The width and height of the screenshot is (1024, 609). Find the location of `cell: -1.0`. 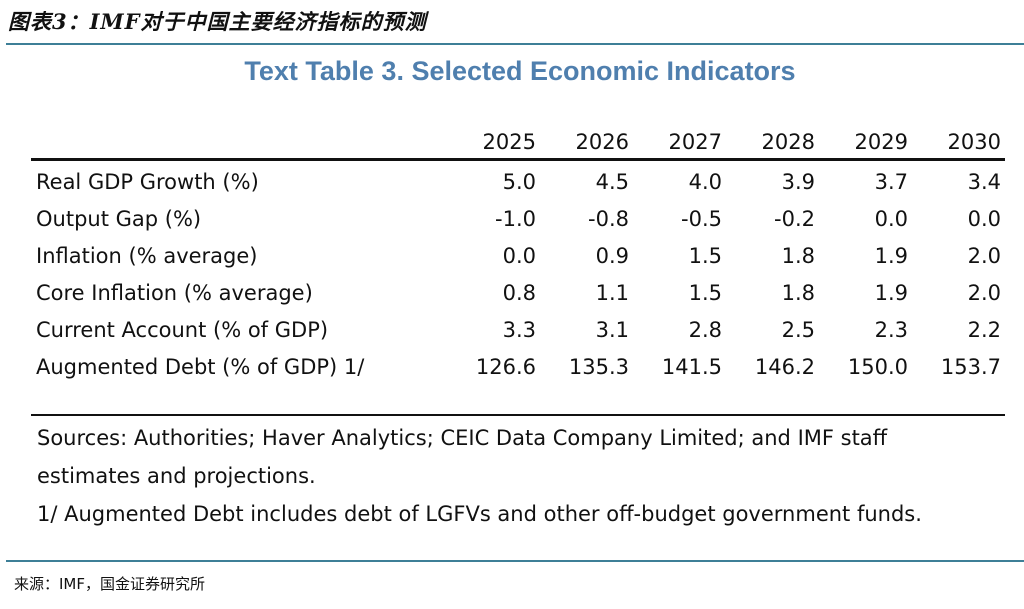

cell: -1.0 is located at coordinates (515, 219).